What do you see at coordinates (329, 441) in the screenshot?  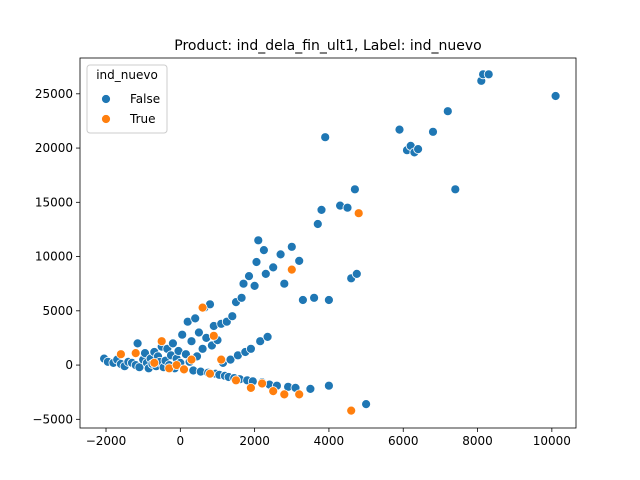 I see `x-tick-label: 4000` at bounding box center [329, 441].